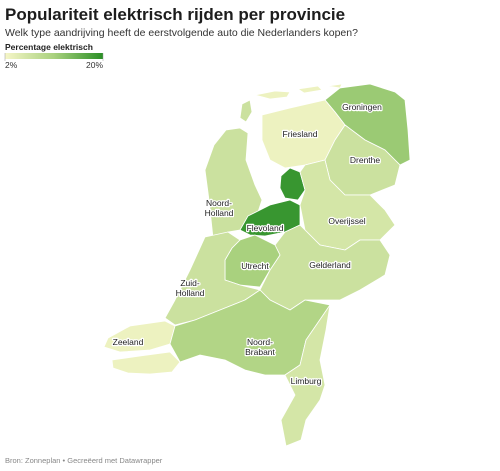  What do you see at coordinates (190, 283) in the screenshot?
I see `label-line: Zuid-` at bounding box center [190, 283].